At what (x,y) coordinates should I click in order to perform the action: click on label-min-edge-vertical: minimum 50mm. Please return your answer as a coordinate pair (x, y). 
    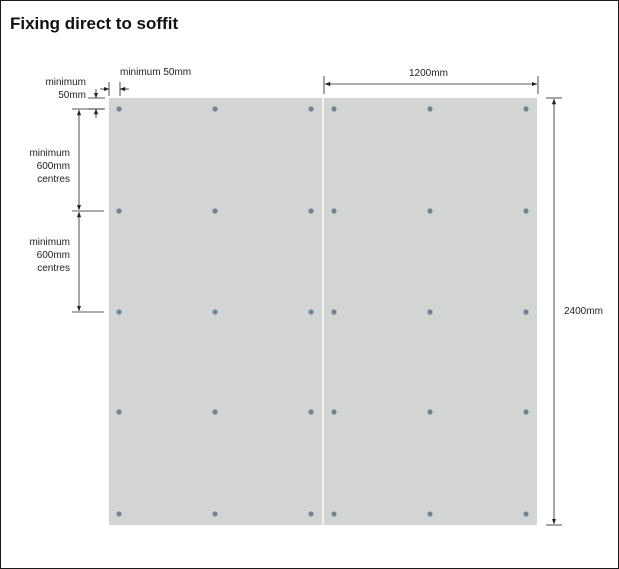
    Looking at the image, I should click on (53, 89).